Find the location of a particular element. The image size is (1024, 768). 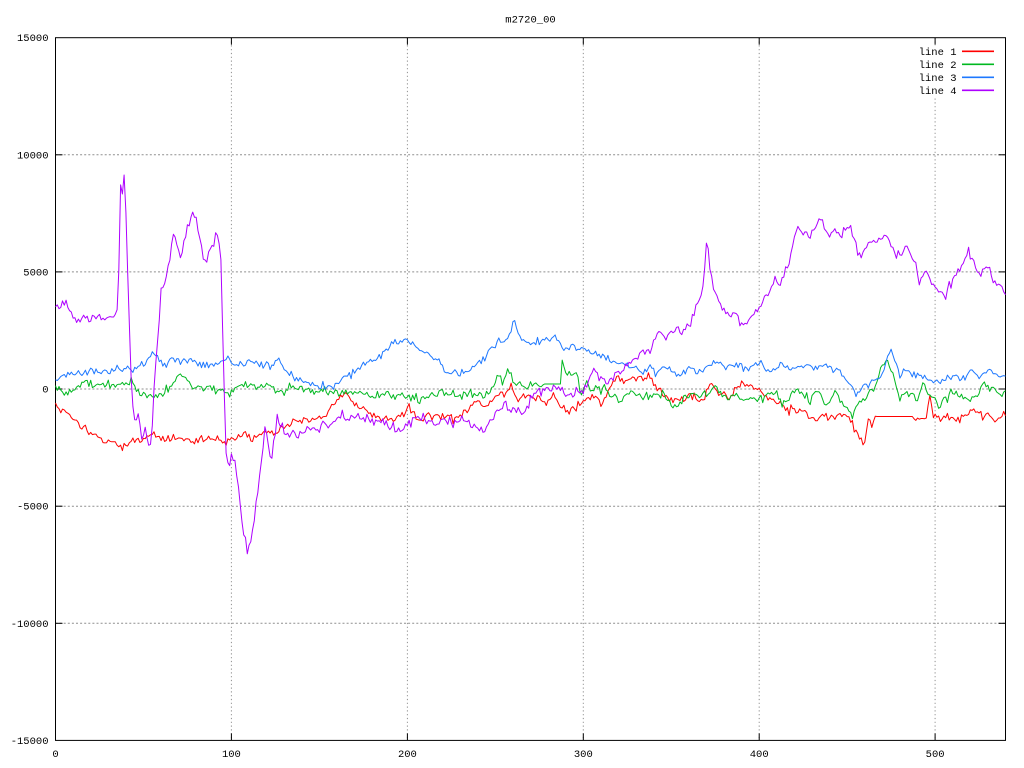

svg-text: 200 is located at coordinates (407, 755).